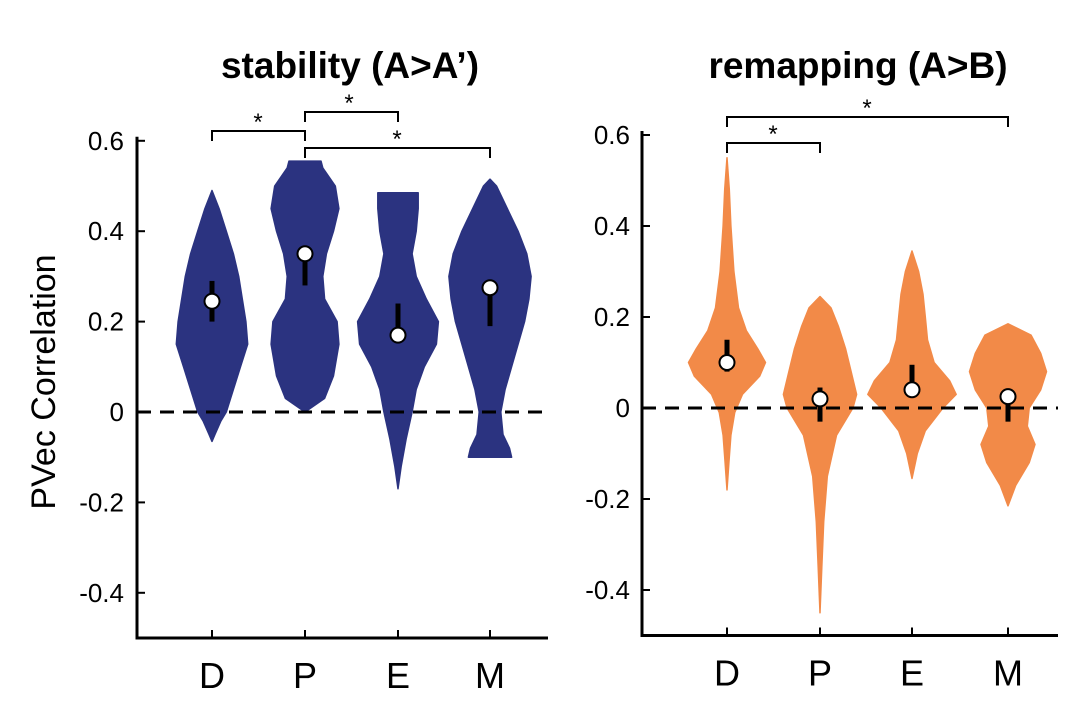 The width and height of the screenshot is (1080, 715). What do you see at coordinates (44, 381) in the screenshot?
I see `y-axis-label: PVec Correlation` at bounding box center [44, 381].